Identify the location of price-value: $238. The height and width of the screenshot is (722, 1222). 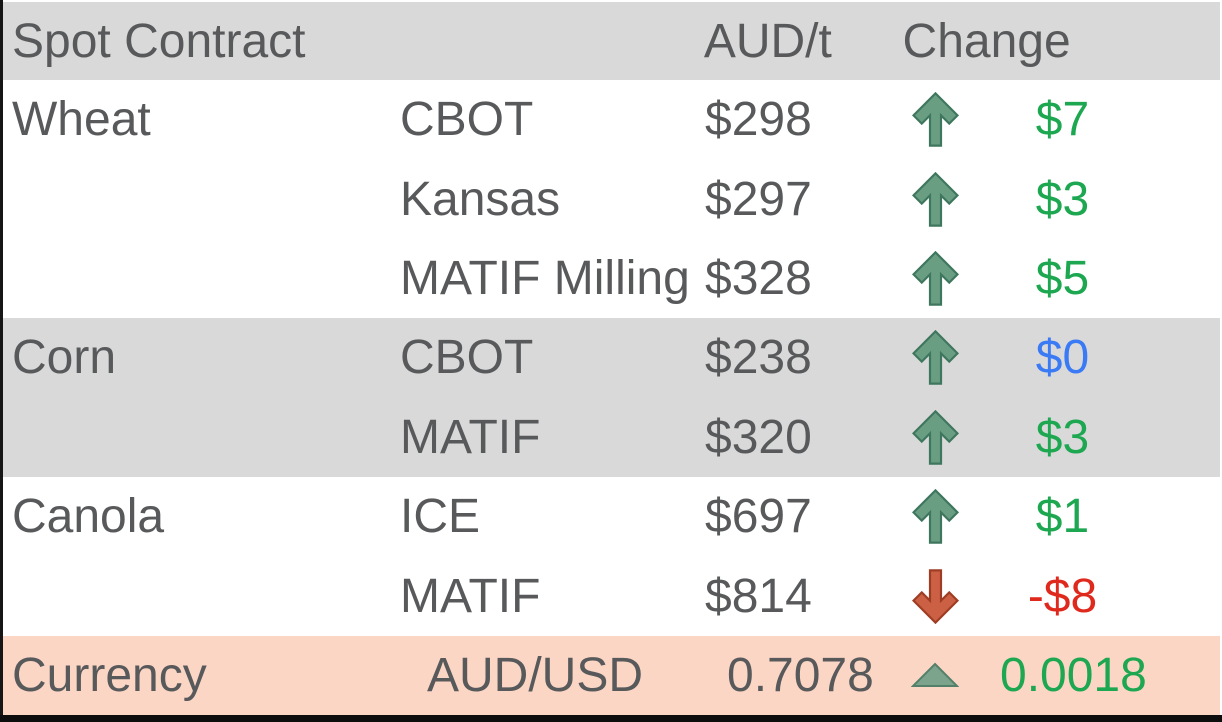
(758, 358).